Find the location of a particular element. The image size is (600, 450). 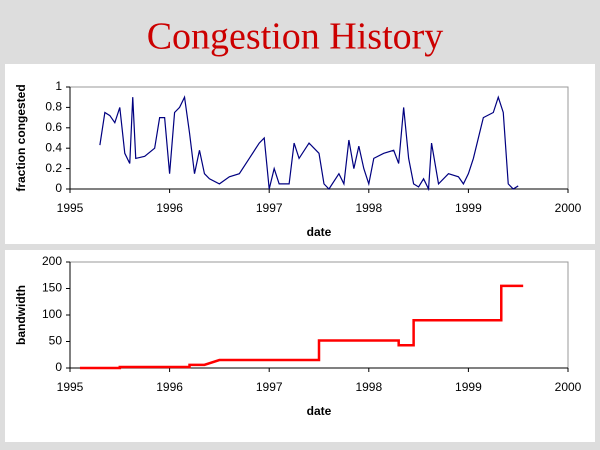

y-tick-label: 100 is located at coordinates (52, 314).